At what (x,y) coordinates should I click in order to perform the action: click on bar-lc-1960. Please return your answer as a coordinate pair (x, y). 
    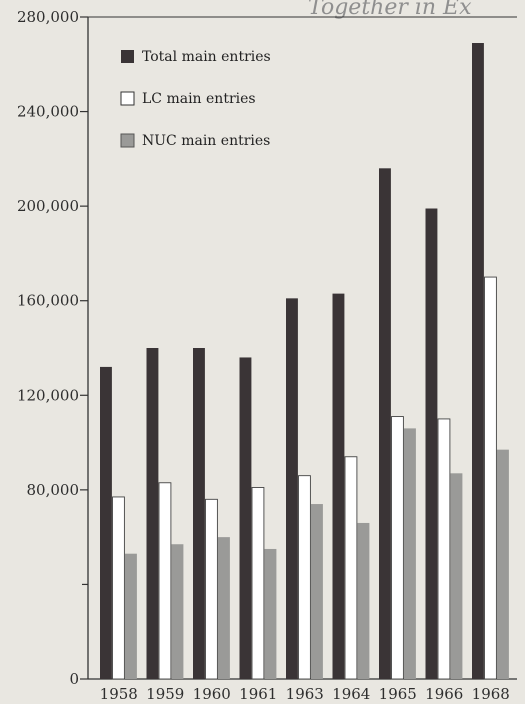
    Looking at the image, I should click on (211, 589).